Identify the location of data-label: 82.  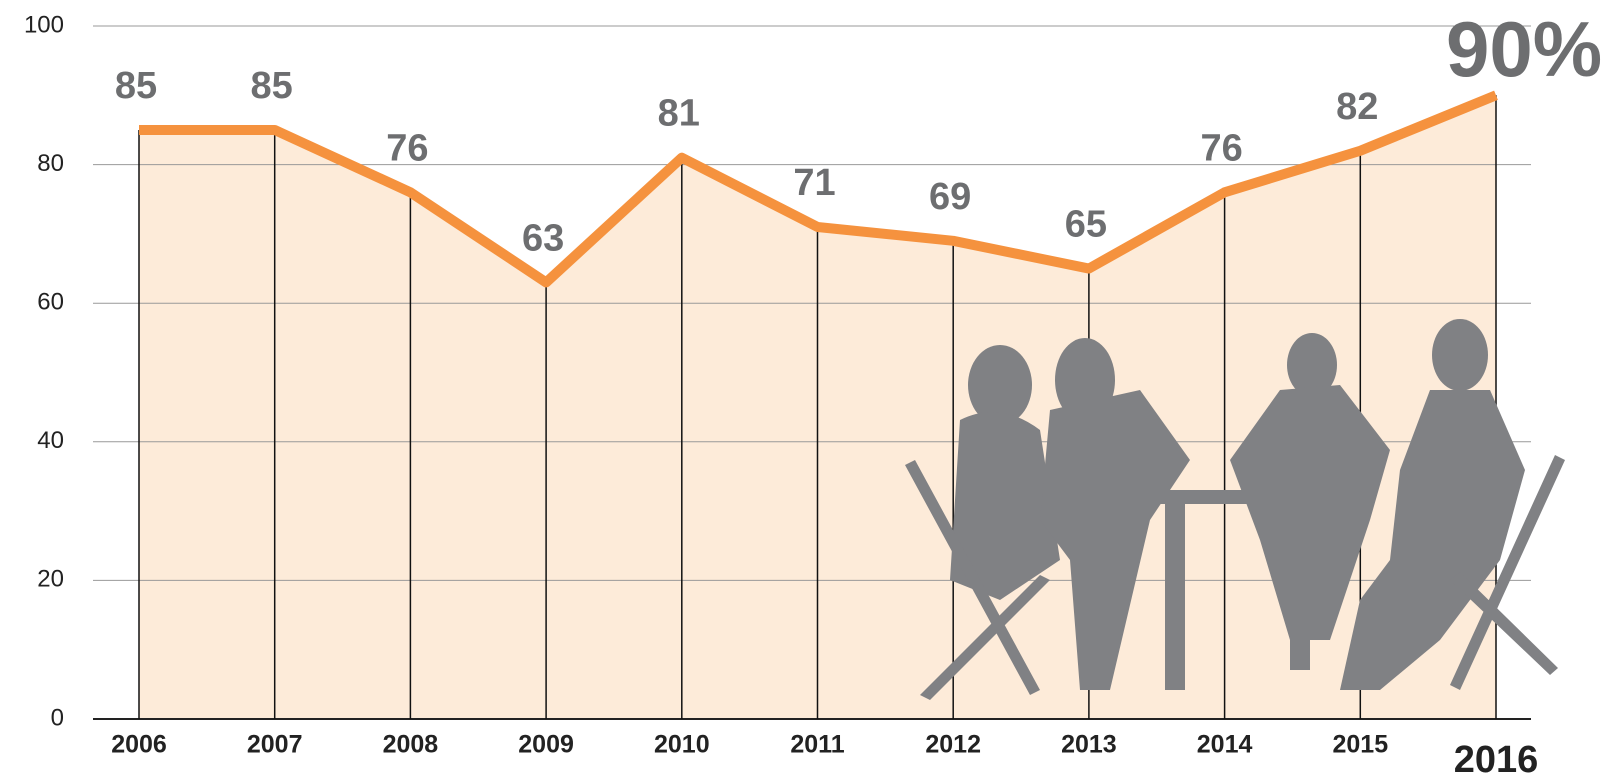
(1357, 107).